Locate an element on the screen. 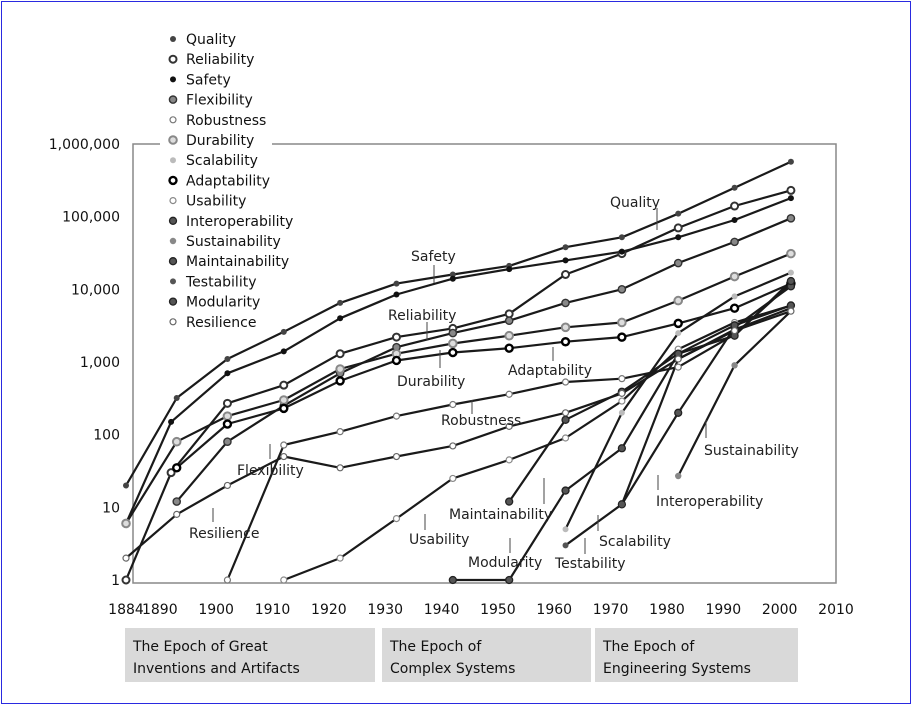 Image resolution: width=914 pixels, height=707 pixels. point-quality-1912 is located at coordinates (283, 331).